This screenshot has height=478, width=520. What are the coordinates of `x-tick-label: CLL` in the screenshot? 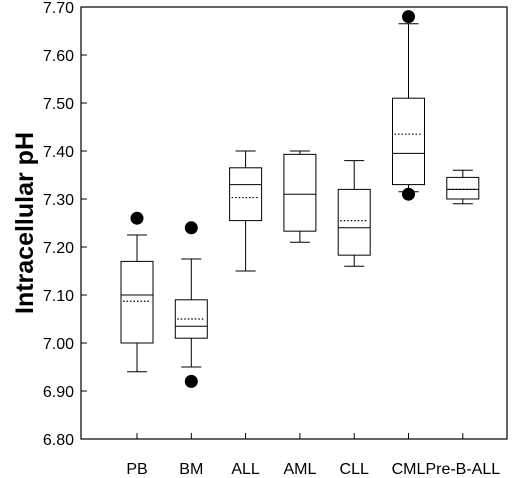 It's located at (354, 469).